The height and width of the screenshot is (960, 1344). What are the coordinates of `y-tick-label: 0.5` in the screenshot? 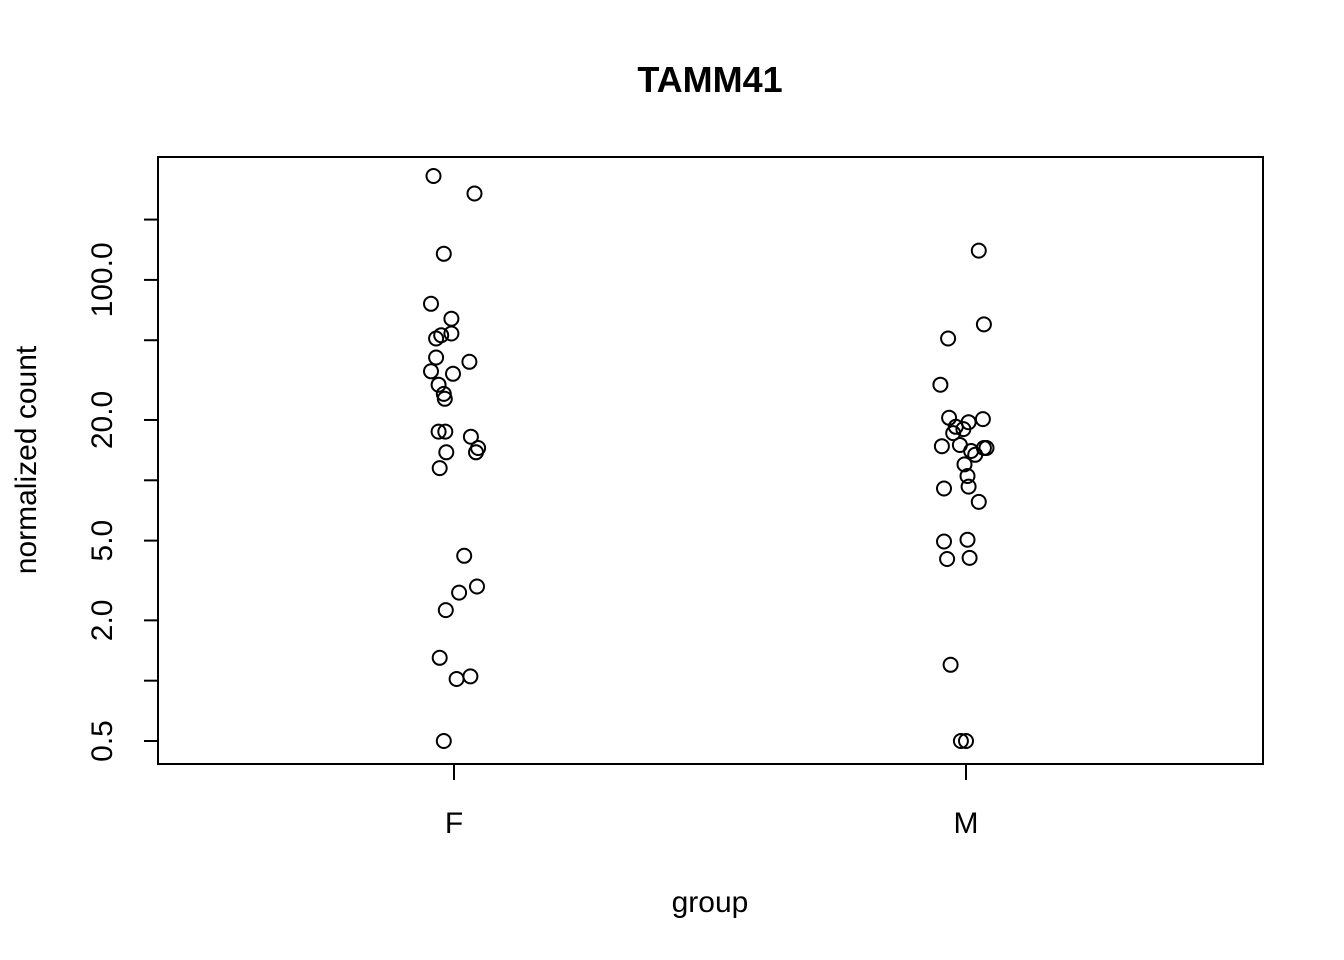 It's located at (102, 741).